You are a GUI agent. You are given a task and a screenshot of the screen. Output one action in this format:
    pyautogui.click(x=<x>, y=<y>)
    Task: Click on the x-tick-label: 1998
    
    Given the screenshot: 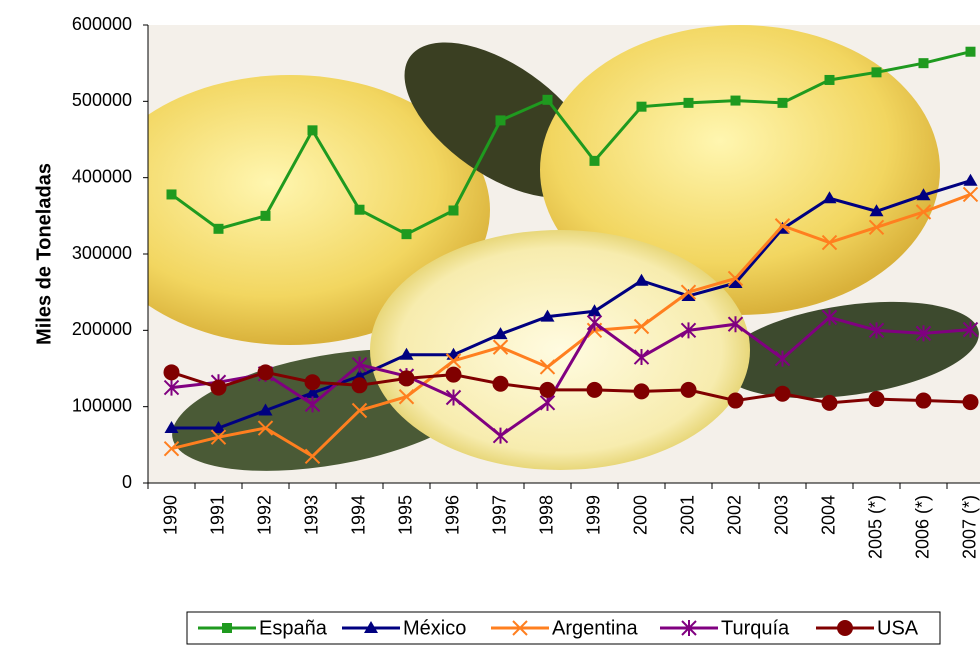 What is the action you would take?
    pyautogui.click(x=546, y=515)
    